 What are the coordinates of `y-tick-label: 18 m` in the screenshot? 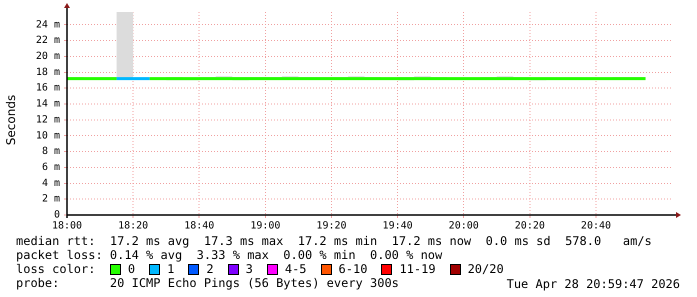 It's located at (48, 72).